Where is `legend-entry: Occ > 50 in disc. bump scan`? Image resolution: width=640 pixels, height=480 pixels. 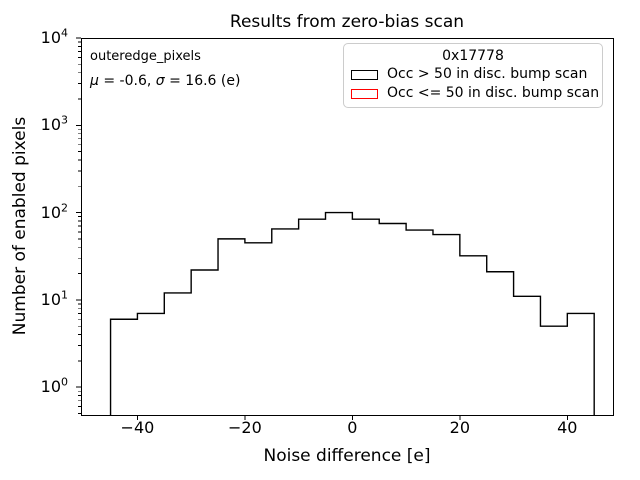 legend-entry: Occ > 50 in disc. bump scan is located at coordinates (473, 74).